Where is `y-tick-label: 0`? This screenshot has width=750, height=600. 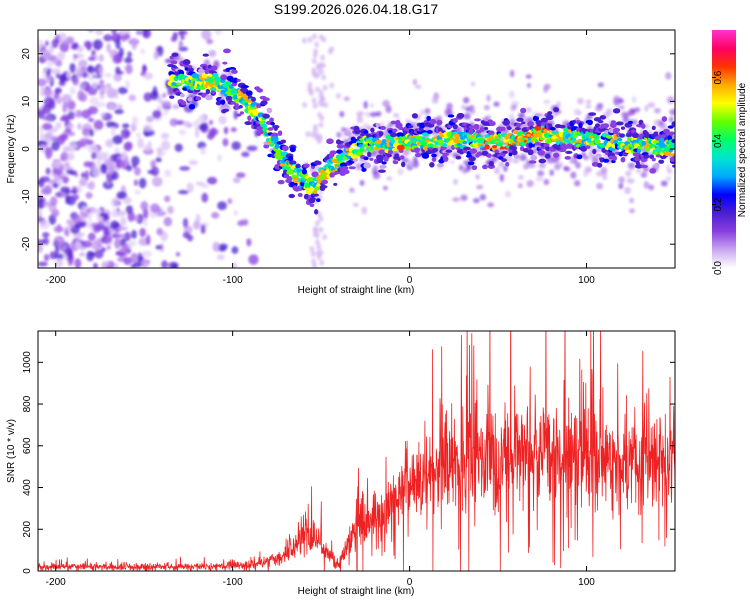
y-tick-label: 0 is located at coordinates (26, 149).